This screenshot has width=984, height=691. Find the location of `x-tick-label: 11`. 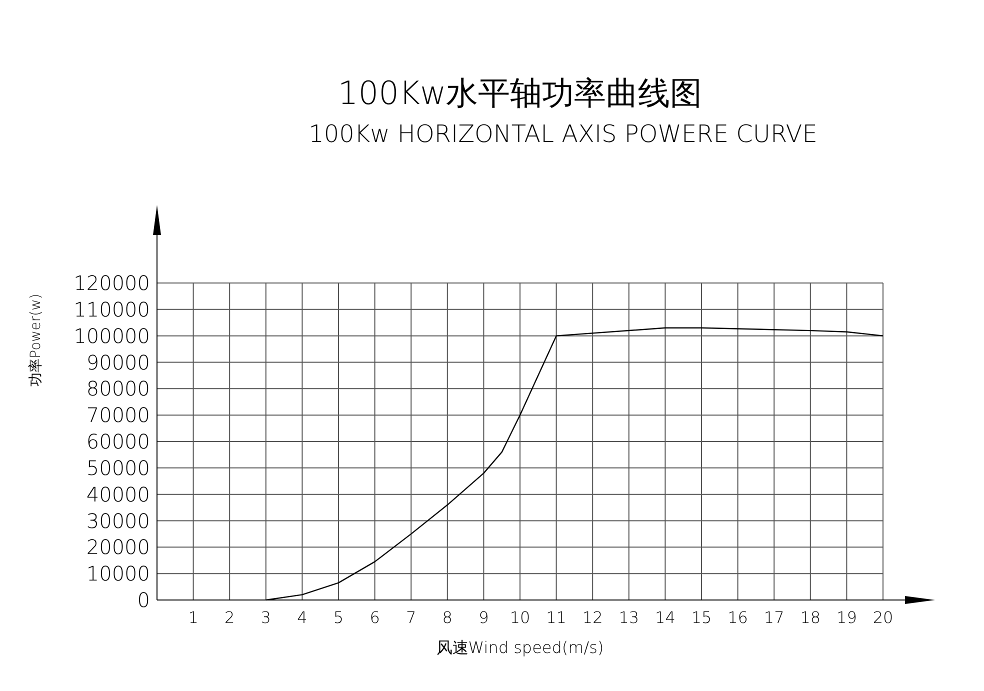

x-tick-label: 11 is located at coordinates (556, 617).